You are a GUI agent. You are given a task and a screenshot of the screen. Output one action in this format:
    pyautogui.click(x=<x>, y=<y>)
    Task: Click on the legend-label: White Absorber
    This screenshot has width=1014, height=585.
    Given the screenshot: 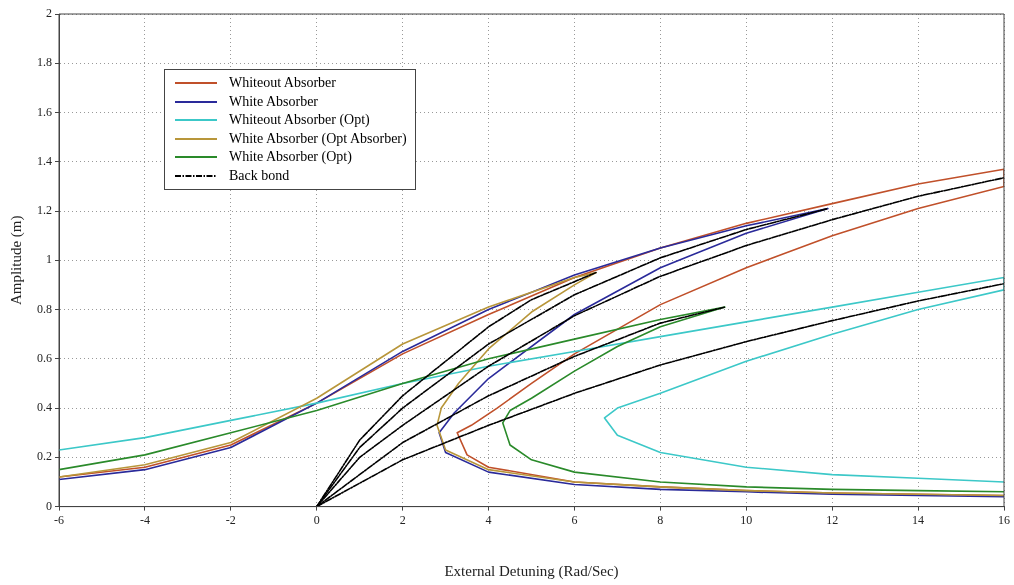 What is the action you would take?
    pyautogui.click(x=274, y=101)
    